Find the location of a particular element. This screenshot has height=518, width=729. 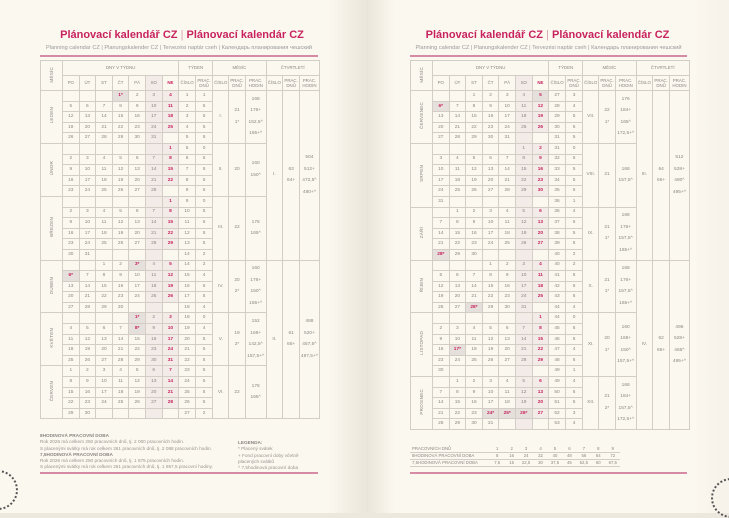

day-cell: 3 is located at coordinates (490, 382).